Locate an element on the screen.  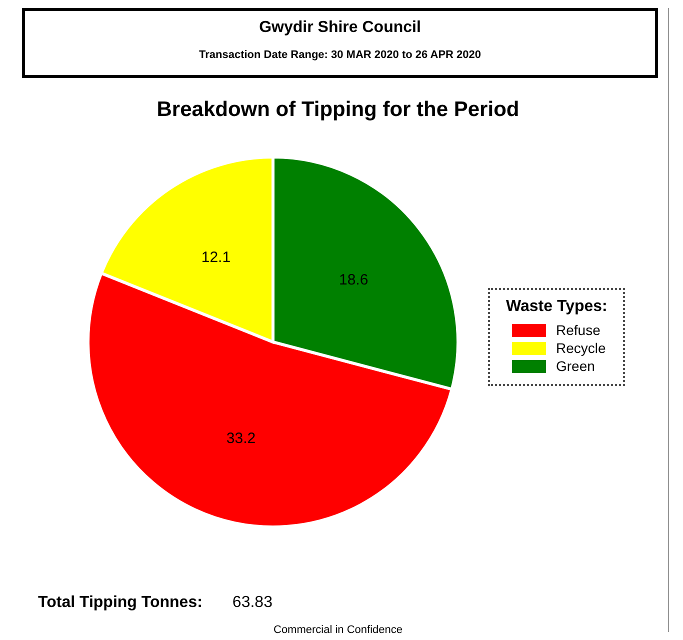
text: Total Tipping Tonnes: is located at coordinates (120, 603).